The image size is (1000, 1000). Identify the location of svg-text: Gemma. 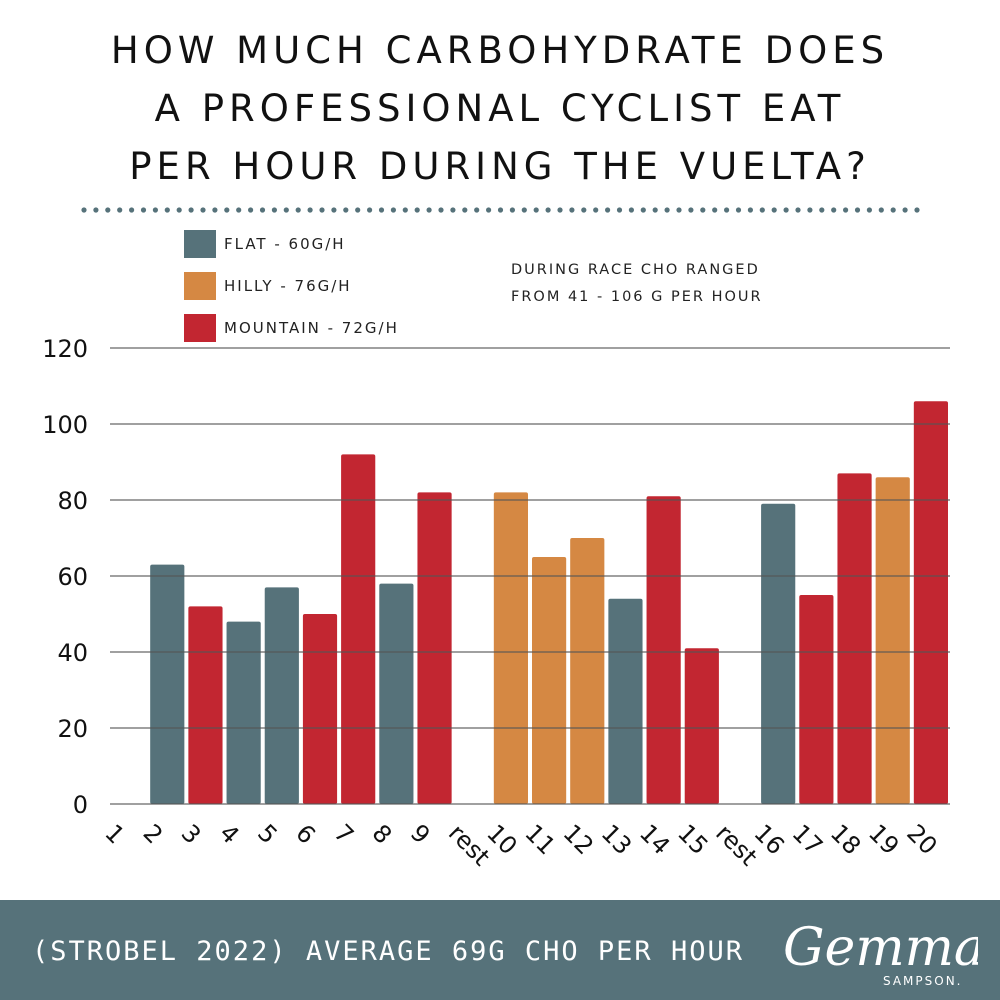
(880, 948).